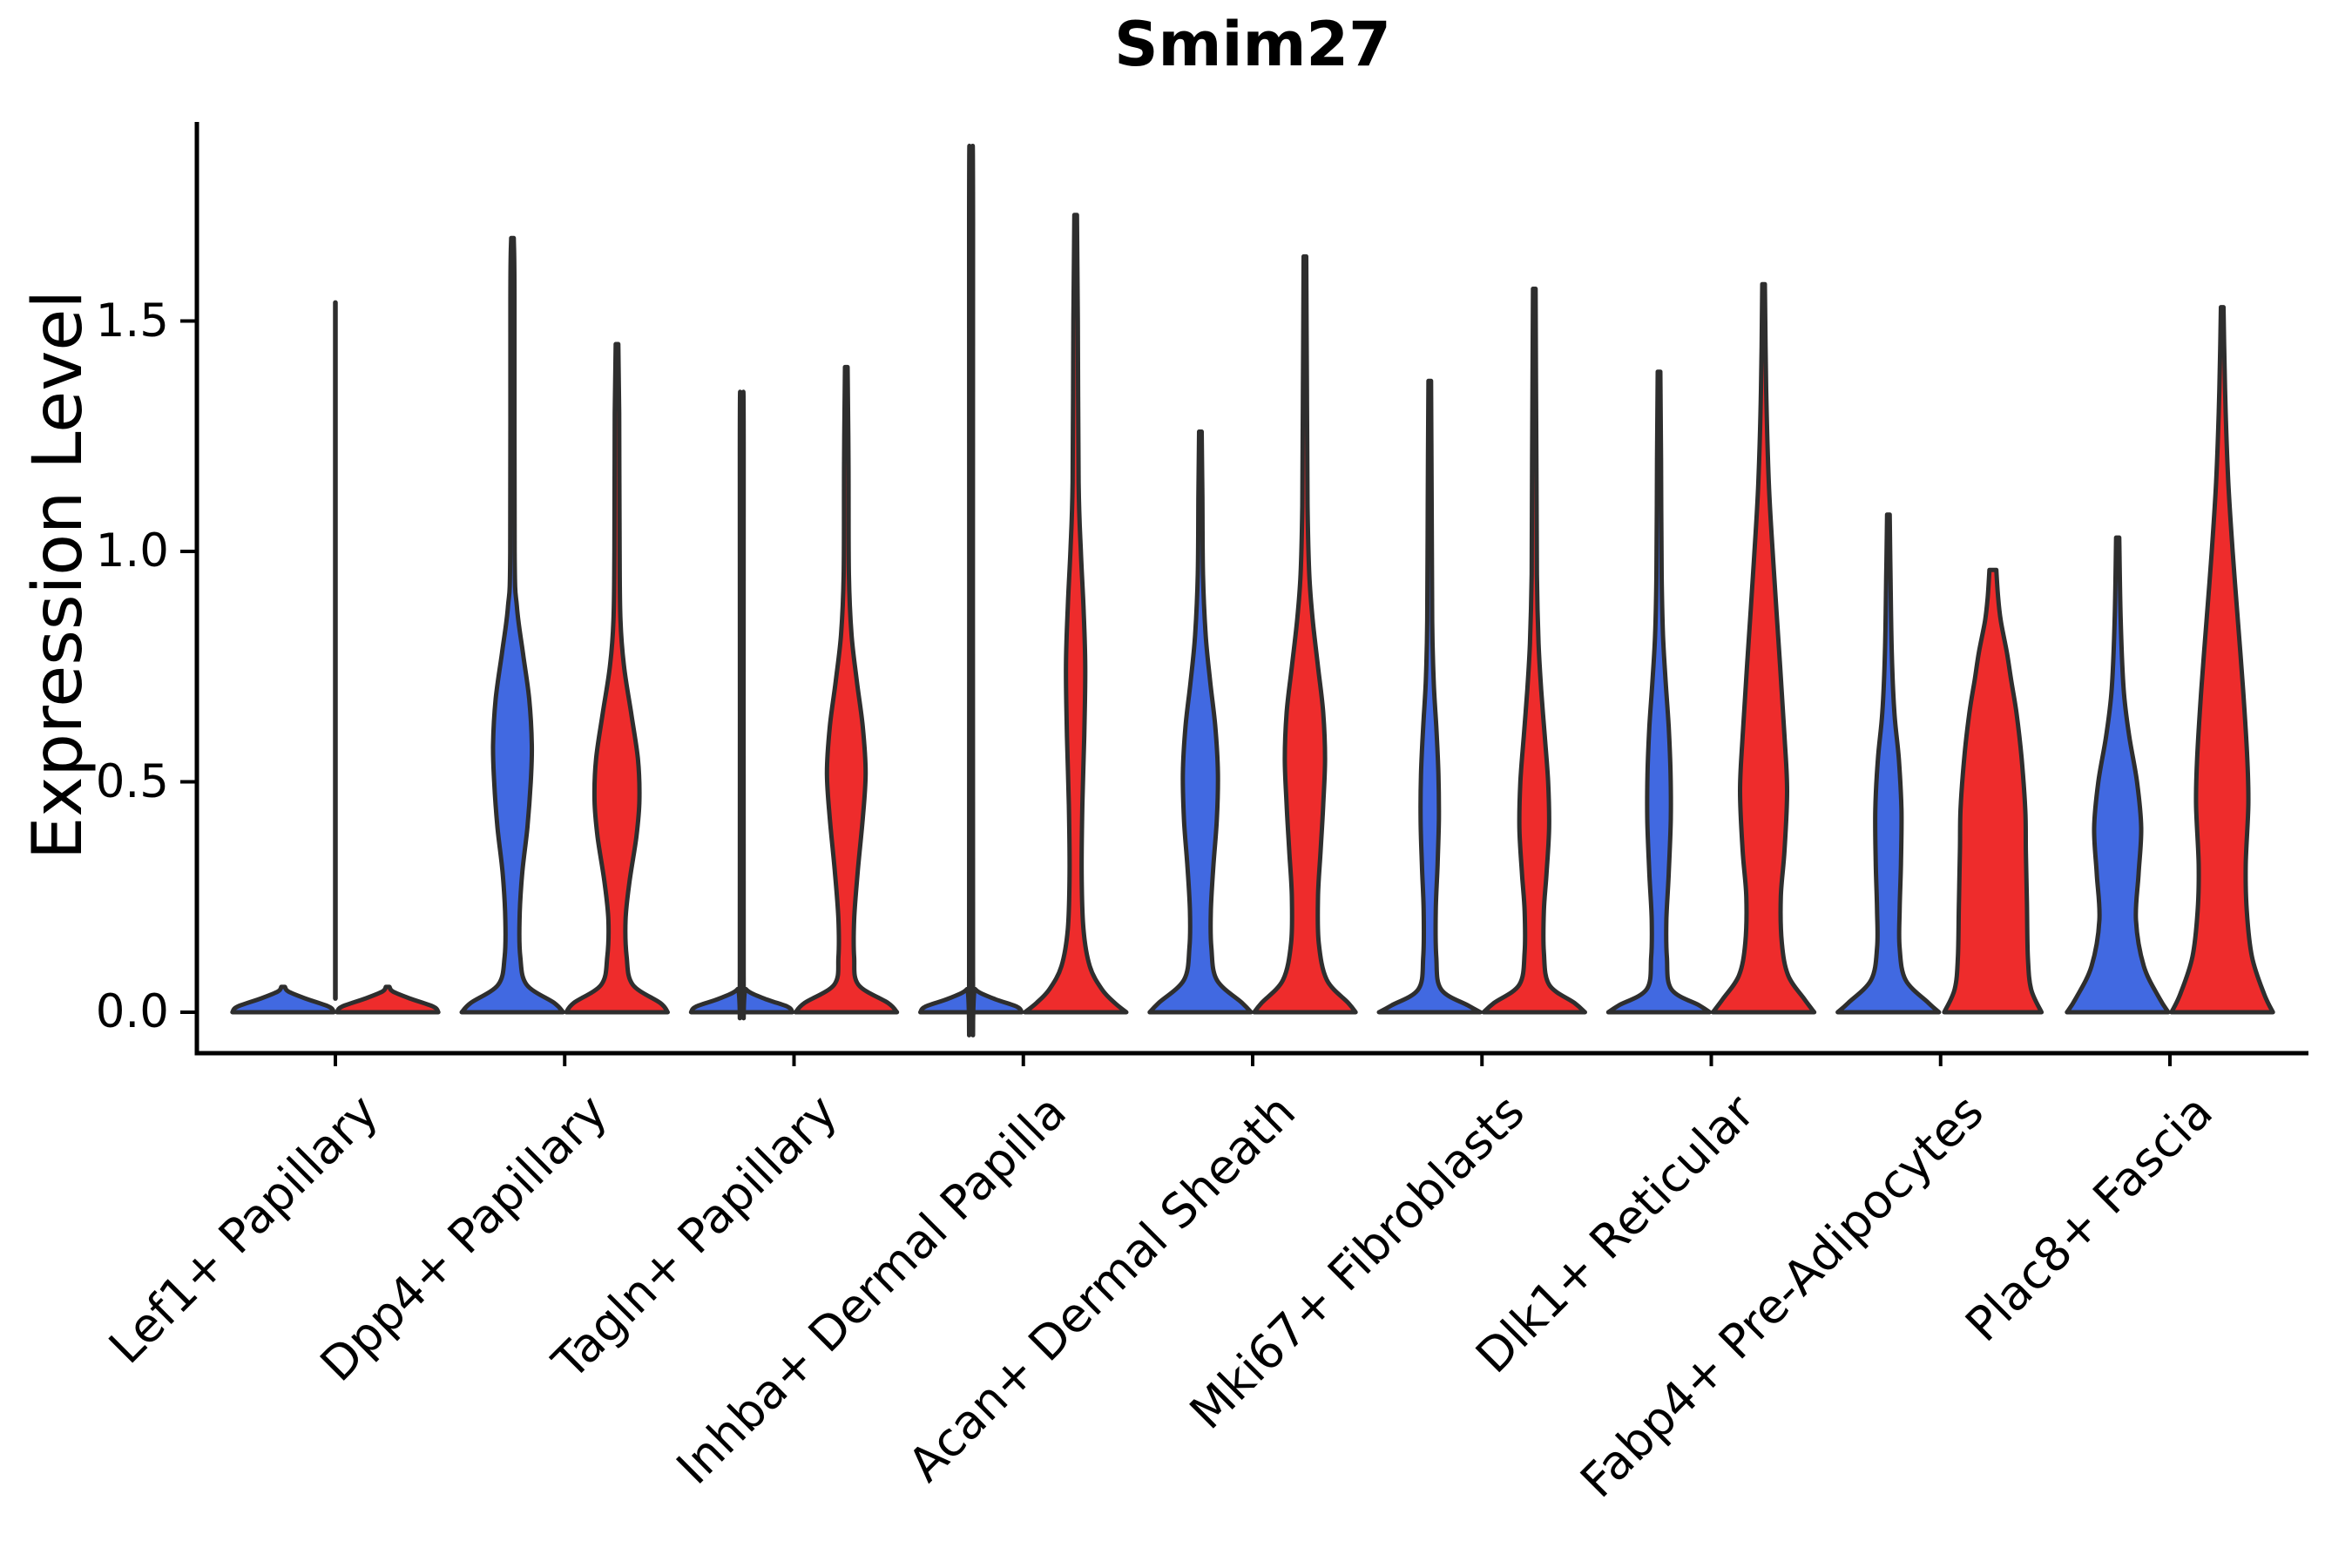  Describe the element at coordinates (1429, 697) in the screenshot. I see `violin-5-blue` at that location.